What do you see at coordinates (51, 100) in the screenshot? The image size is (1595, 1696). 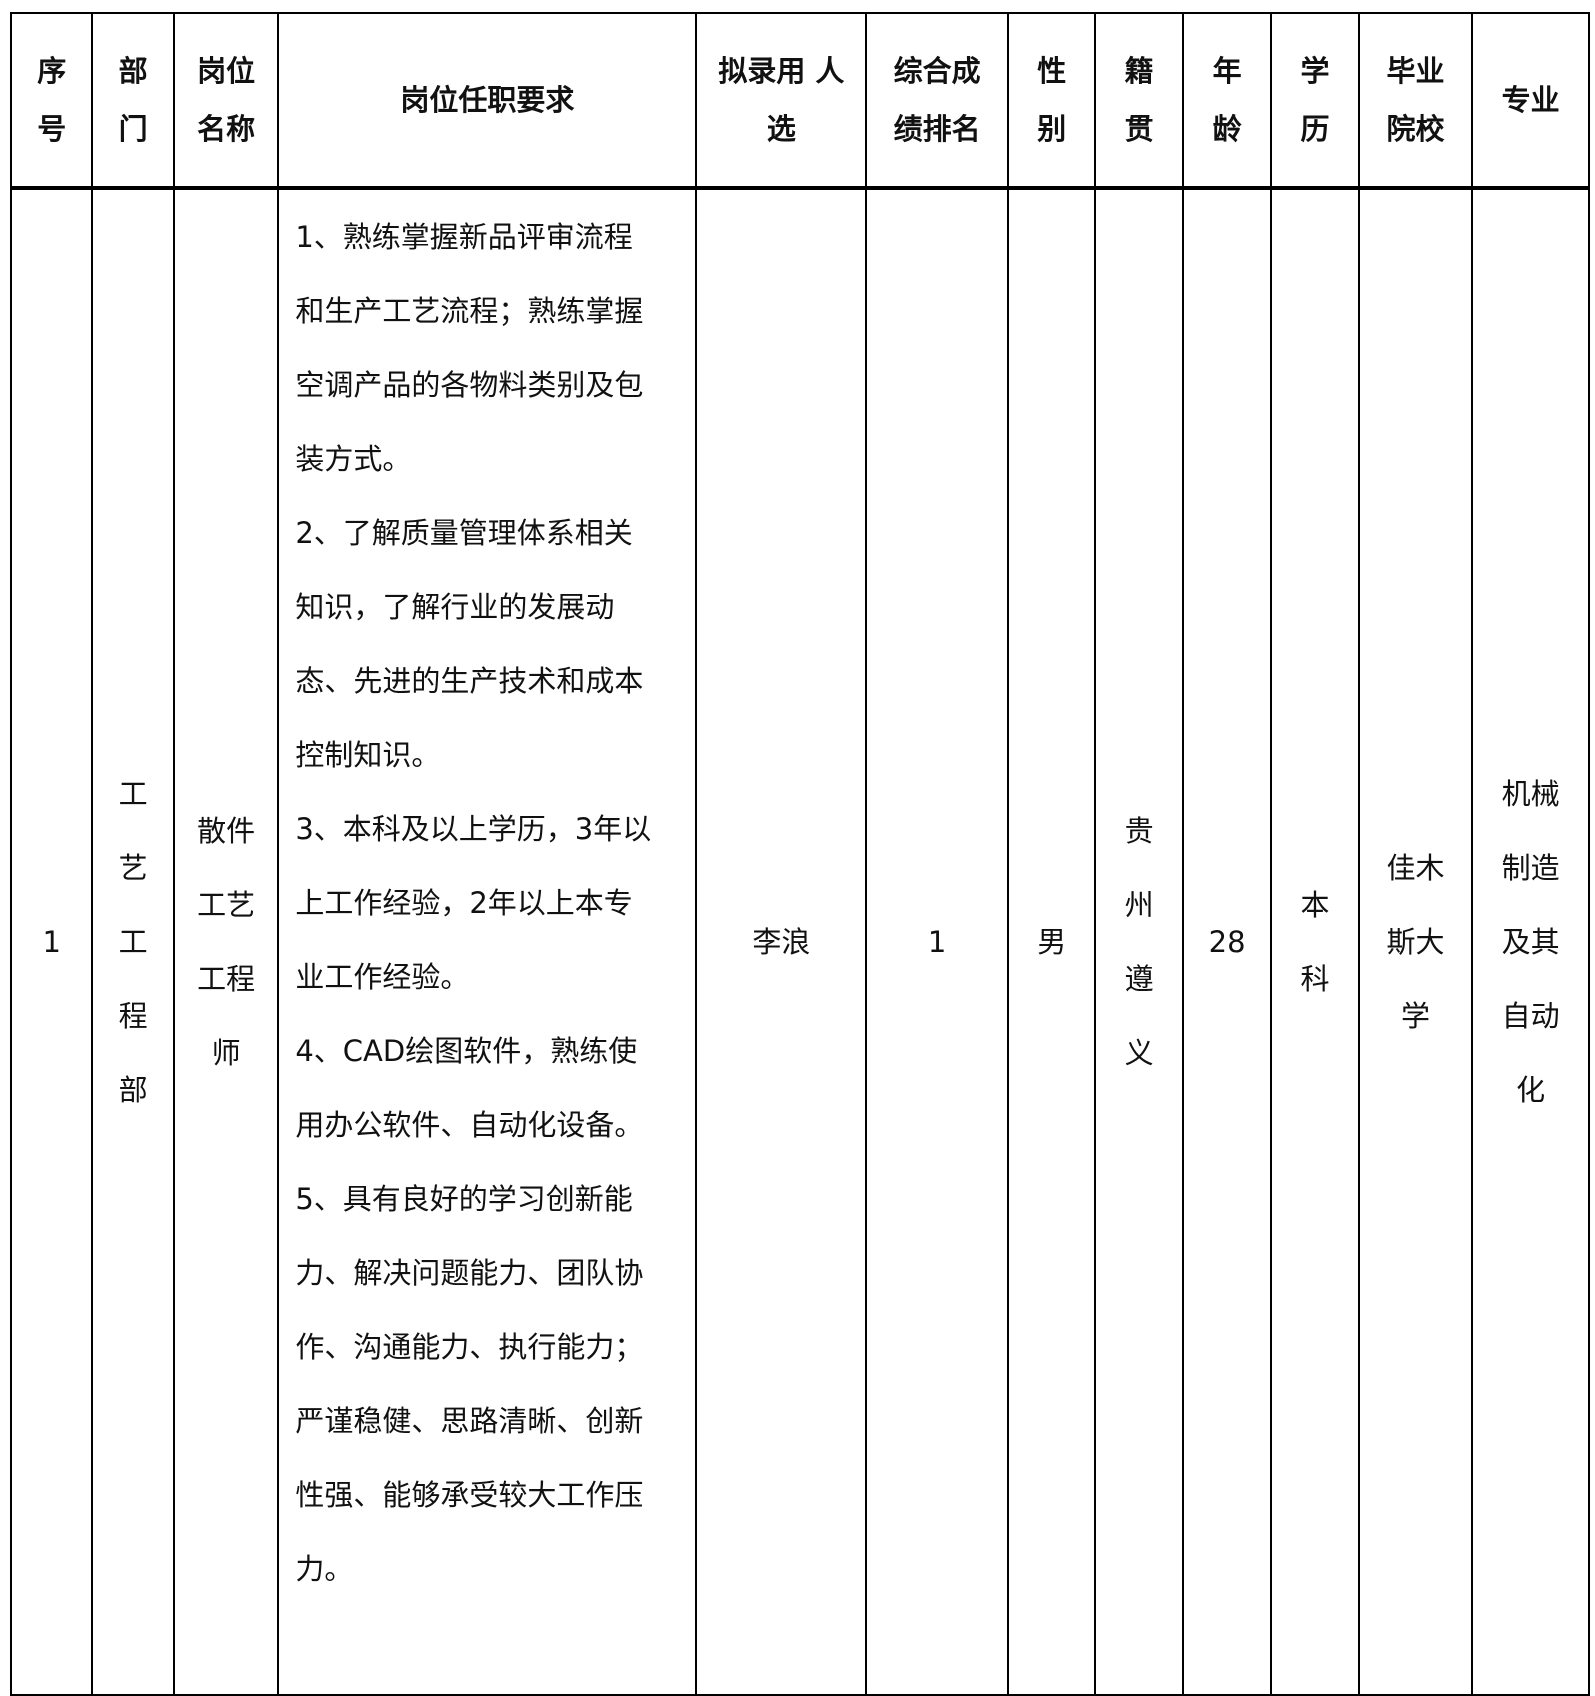 I see `header-index: 序 号` at bounding box center [51, 100].